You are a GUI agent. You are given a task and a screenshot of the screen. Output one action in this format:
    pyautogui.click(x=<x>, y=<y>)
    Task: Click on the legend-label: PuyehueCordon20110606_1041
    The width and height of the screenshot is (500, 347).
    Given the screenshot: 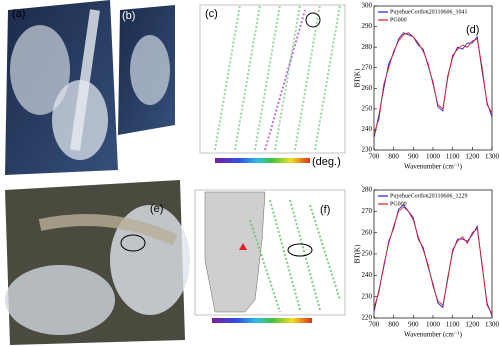 What is the action you would take?
    pyautogui.click(x=428, y=12)
    